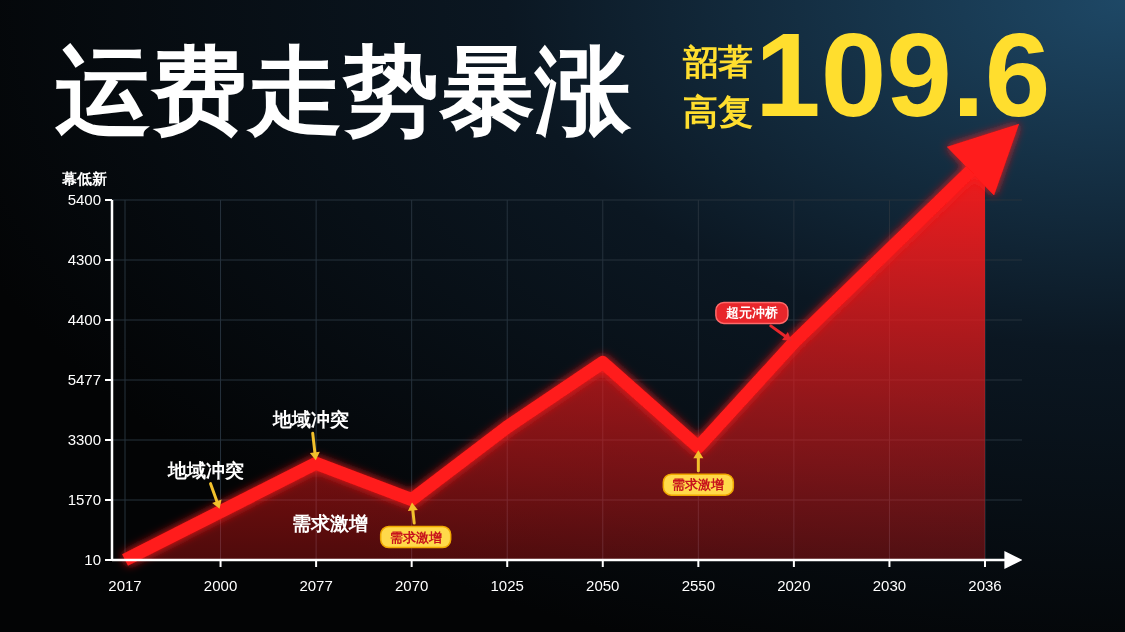  What do you see at coordinates (985, 585) in the screenshot?
I see `x-tick-label: 2036` at bounding box center [985, 585].